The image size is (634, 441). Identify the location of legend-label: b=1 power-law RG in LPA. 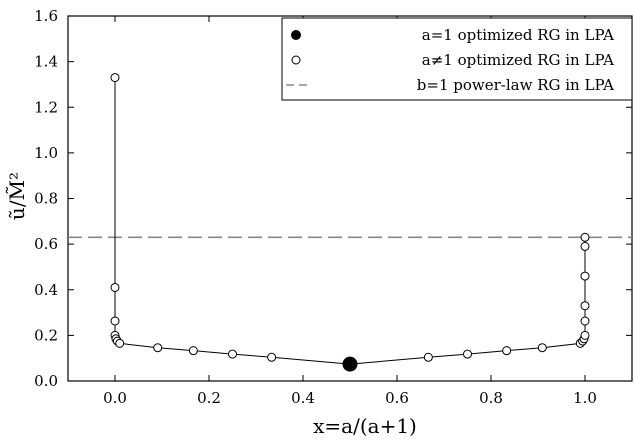
(515, 85).